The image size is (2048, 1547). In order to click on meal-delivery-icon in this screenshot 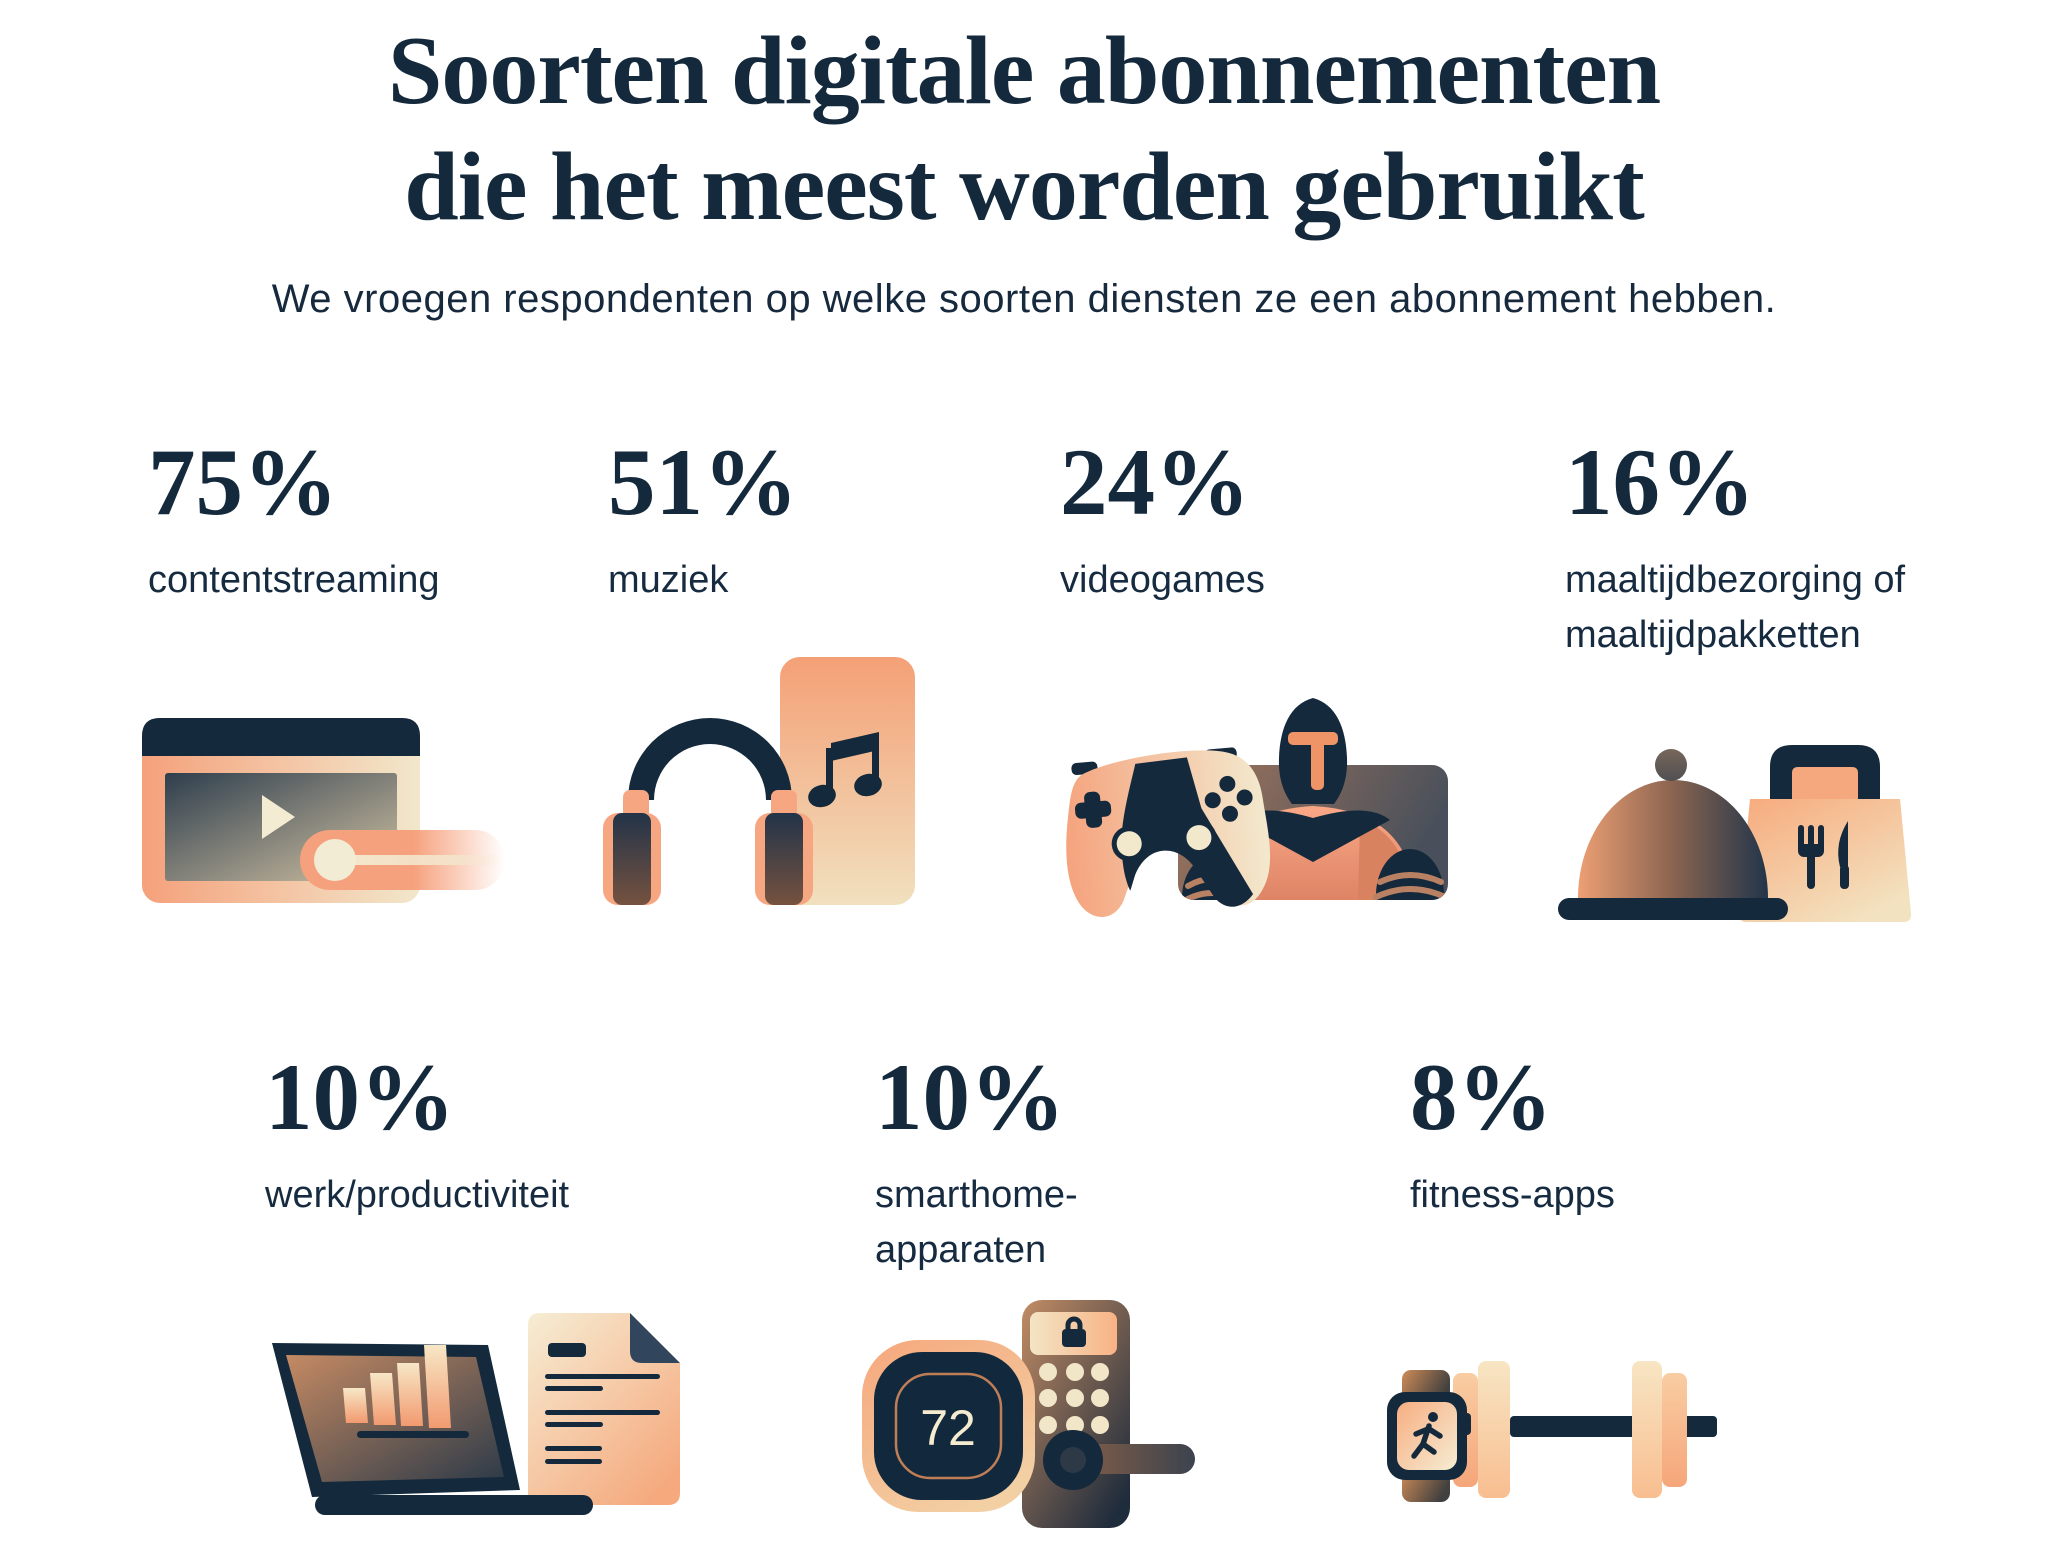, I will do `click(1735, 833)`.